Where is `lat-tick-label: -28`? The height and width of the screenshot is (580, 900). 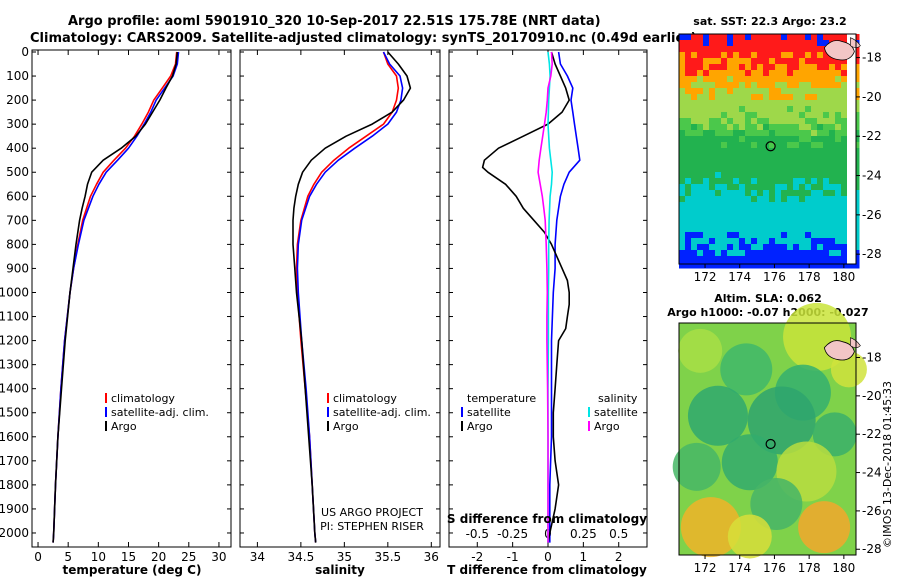 lat-tick-label: -28 is located at coordinates (872, 254).